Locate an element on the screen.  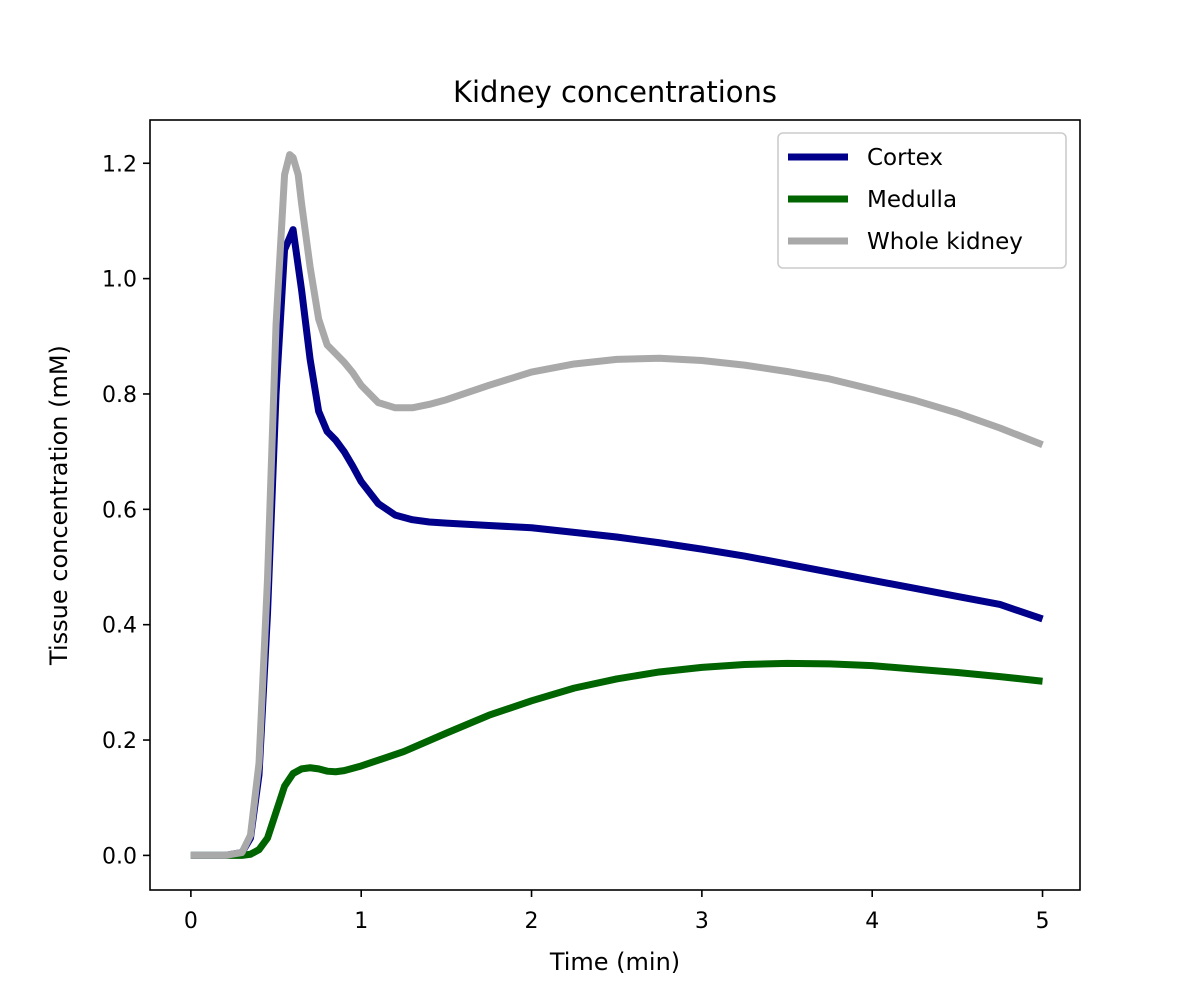
y-tick-label: 1.2 is located at coordinates (119, 164).